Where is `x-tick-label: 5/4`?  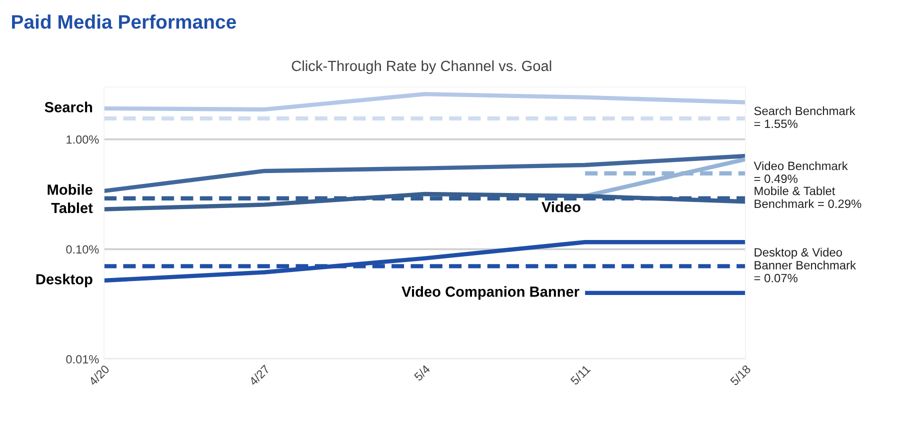
x-tick-label: 5/4 is located at coordinates (422, 373).